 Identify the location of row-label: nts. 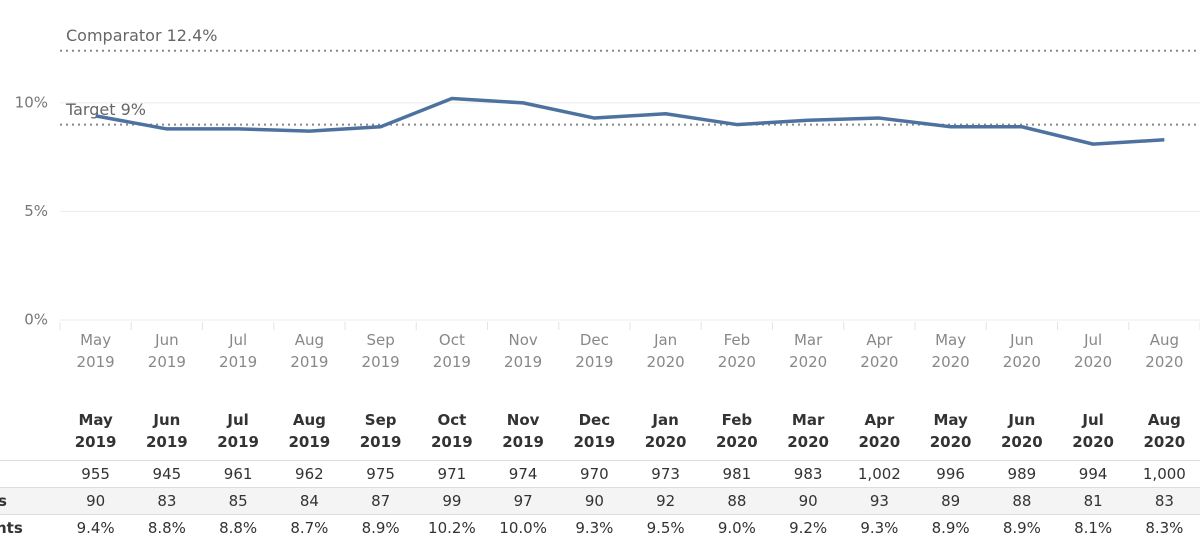
(11, 528).